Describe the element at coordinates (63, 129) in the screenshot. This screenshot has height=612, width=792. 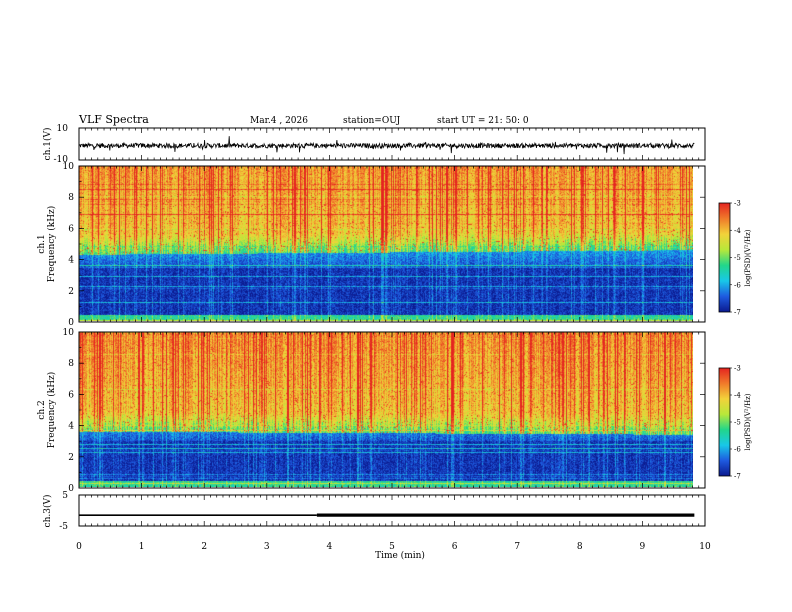
I see `ch1-ytick-top: 10` at that location.